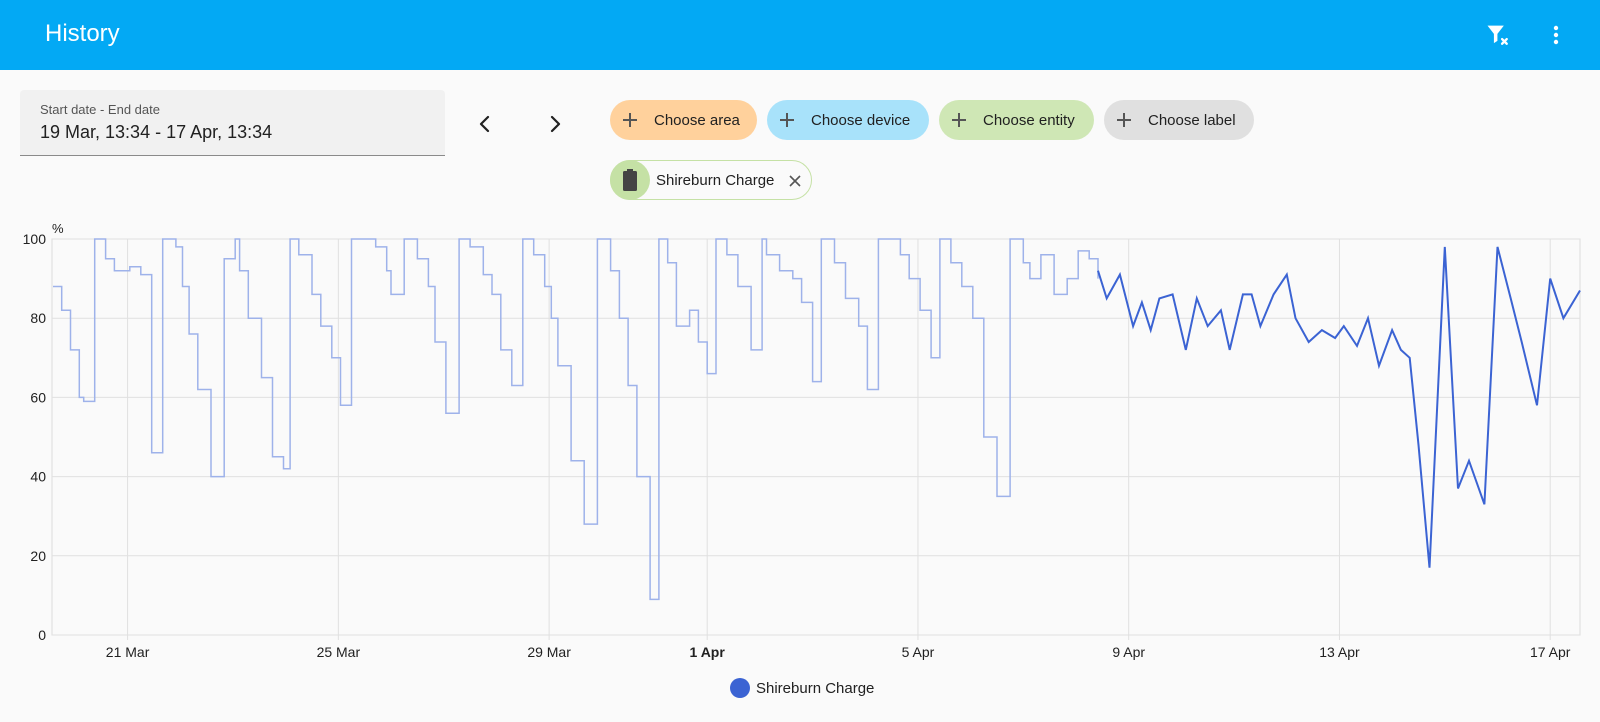  I want to click on choose-device-chip: Choose device, so click(848, 120).